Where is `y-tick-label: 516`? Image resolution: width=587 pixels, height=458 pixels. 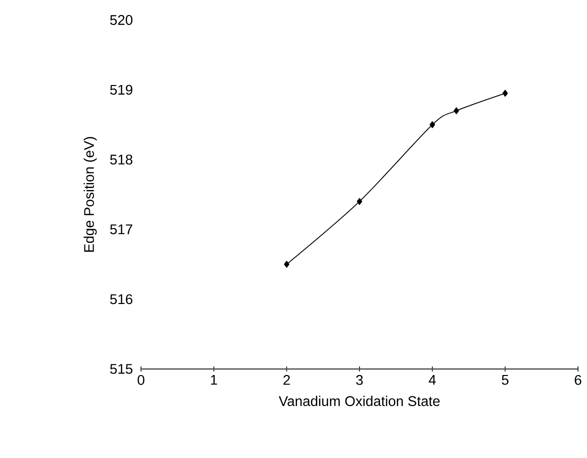
y-tick-label: 516 is located at coordinates (121, 299).